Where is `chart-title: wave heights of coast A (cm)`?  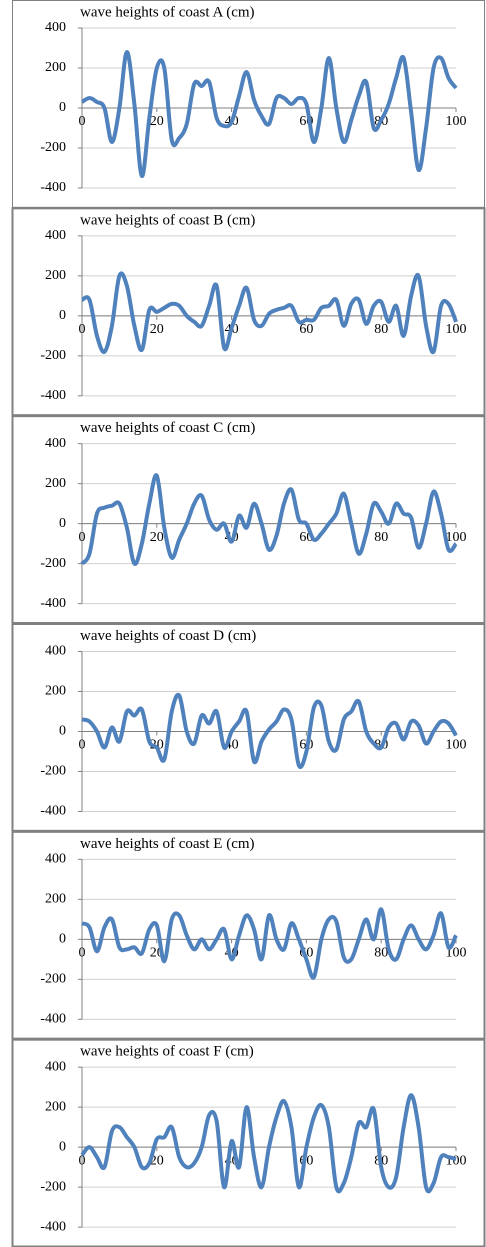
chart-title: wave heights of coast A (cm) is located at coordinates (167, 12).